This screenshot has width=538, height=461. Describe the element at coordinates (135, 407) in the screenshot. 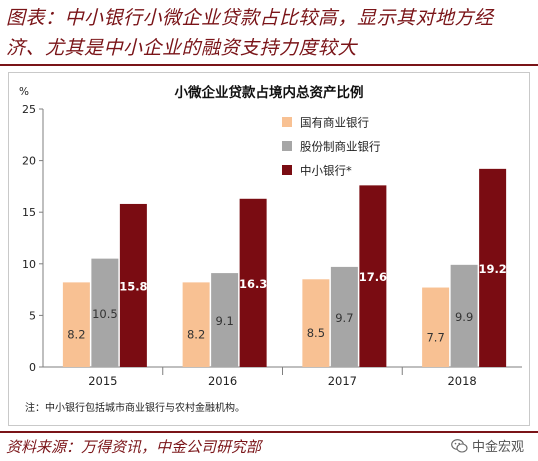

I see `chart-note: 注：中小银行包括城市商业银行与农村金融机构。` at that location.